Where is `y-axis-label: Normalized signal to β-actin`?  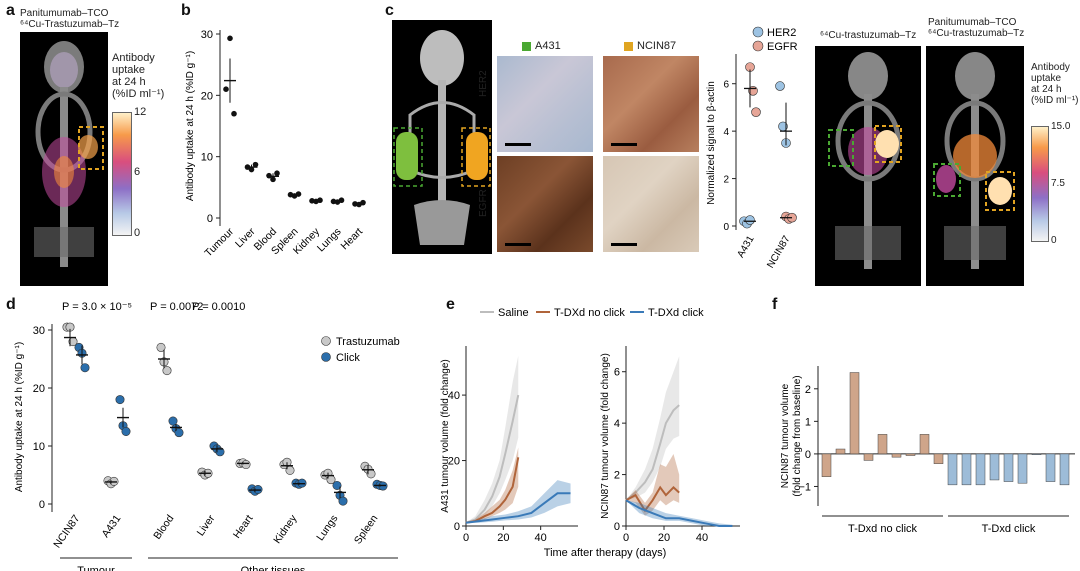
y-axis-label: Normalized signal to β-actin is located at coordinates (711, 143).